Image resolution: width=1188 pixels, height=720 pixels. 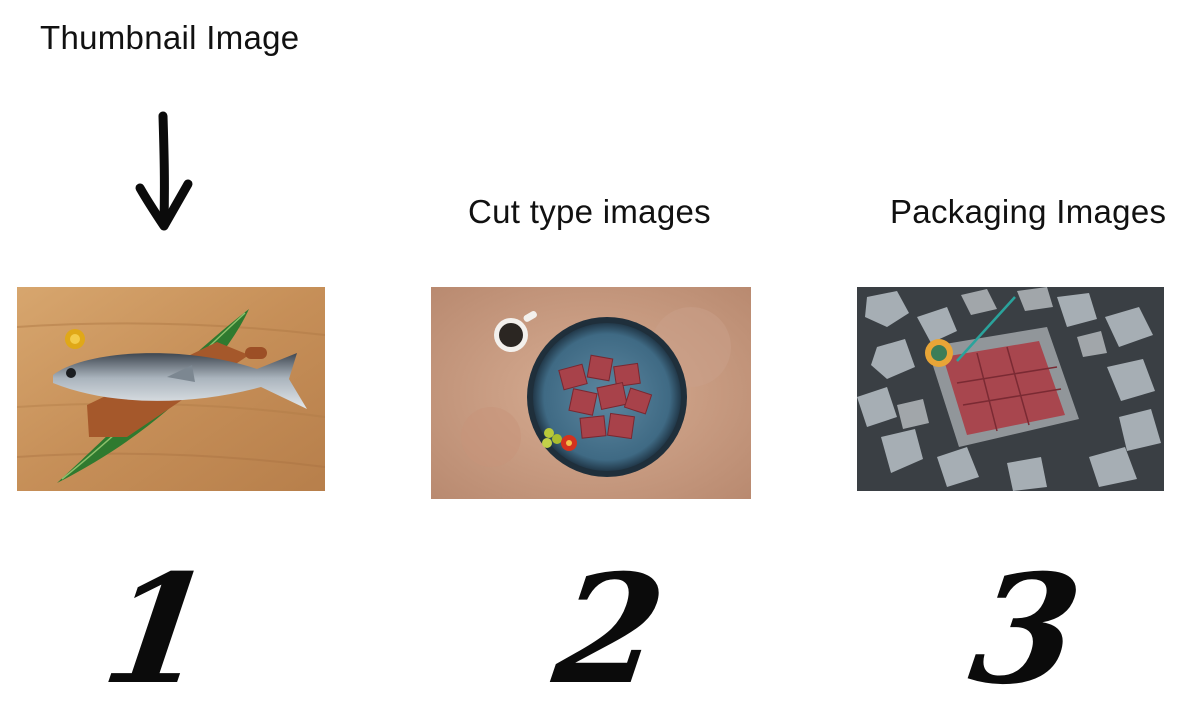 I want to click on thumbnail-image-label: Thumbnail Image, so click(x=170, y=37).